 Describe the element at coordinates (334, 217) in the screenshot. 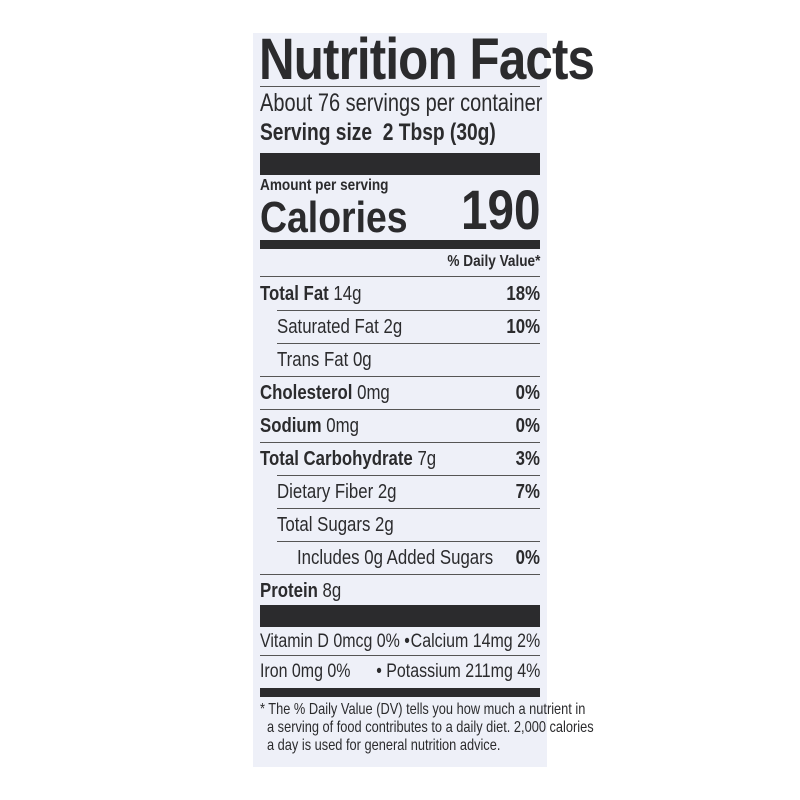

I see `calories-label: Calories` at that location.